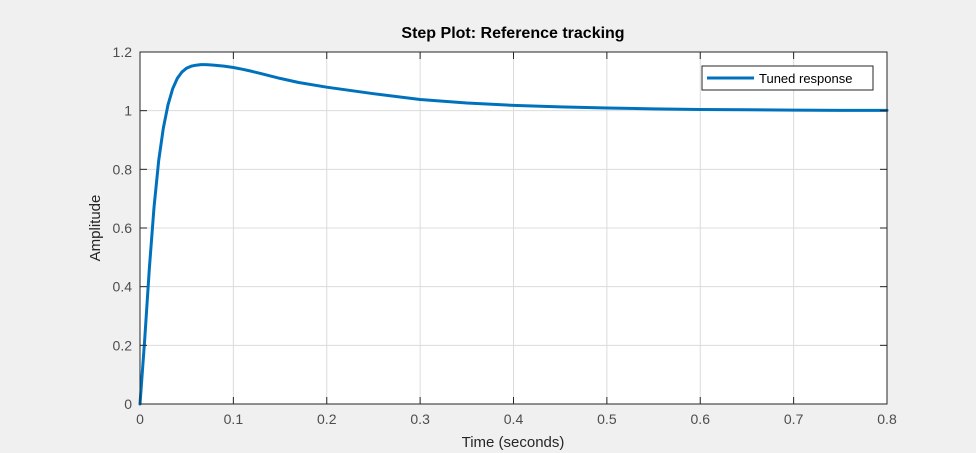 This screenshot has height=453, width=976. Describe the element at coordinates (234, 419) in the screenshot. I see `x-tick-label: 0.1` at that location.